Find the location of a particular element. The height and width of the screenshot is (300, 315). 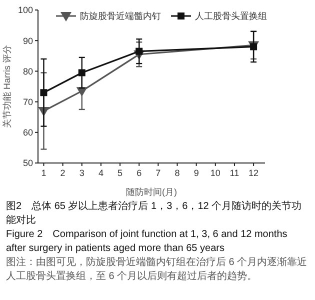

x-tick-label: 3 is located at coordinates (81, 173).